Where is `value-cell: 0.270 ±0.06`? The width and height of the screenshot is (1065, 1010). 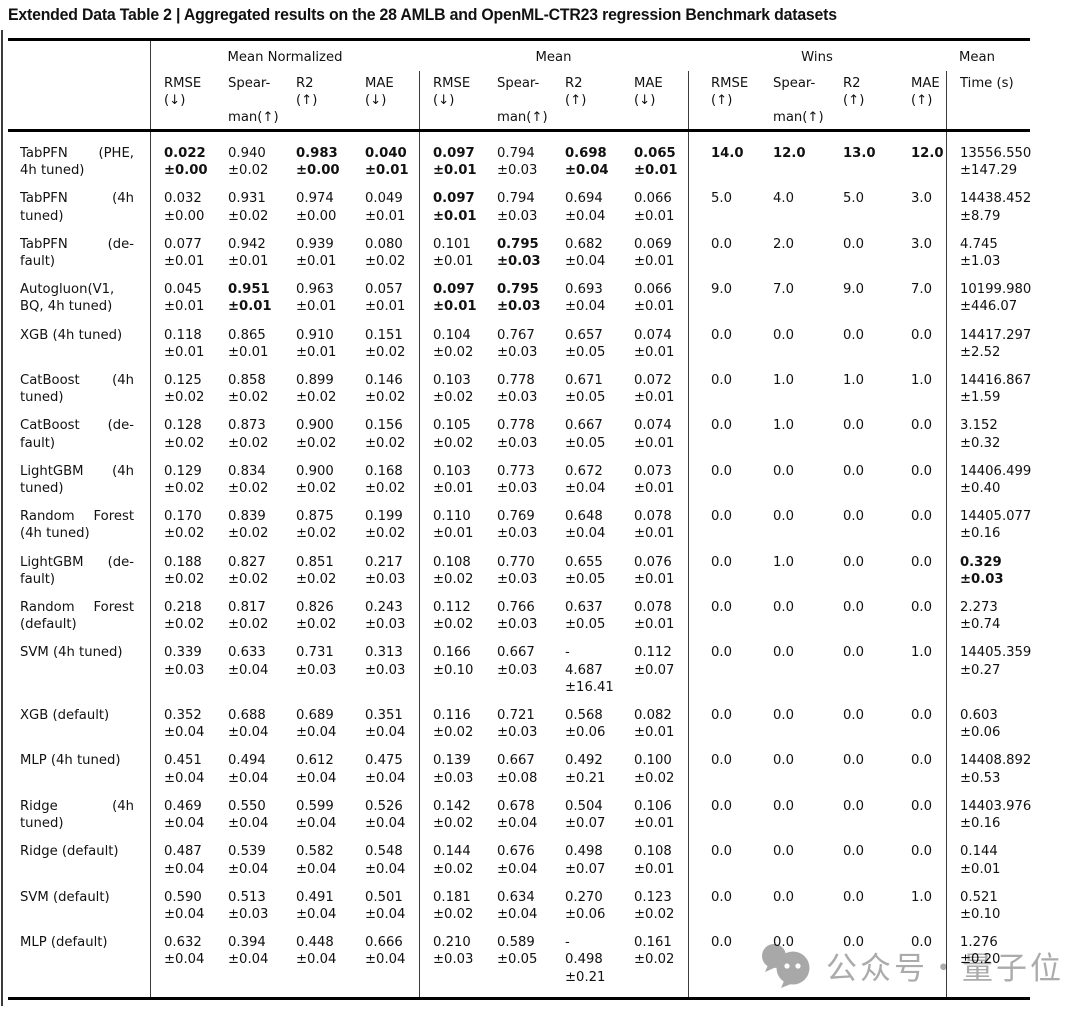 value-cell: 0.270 ±0.06 is located at coordinates (586, 911).